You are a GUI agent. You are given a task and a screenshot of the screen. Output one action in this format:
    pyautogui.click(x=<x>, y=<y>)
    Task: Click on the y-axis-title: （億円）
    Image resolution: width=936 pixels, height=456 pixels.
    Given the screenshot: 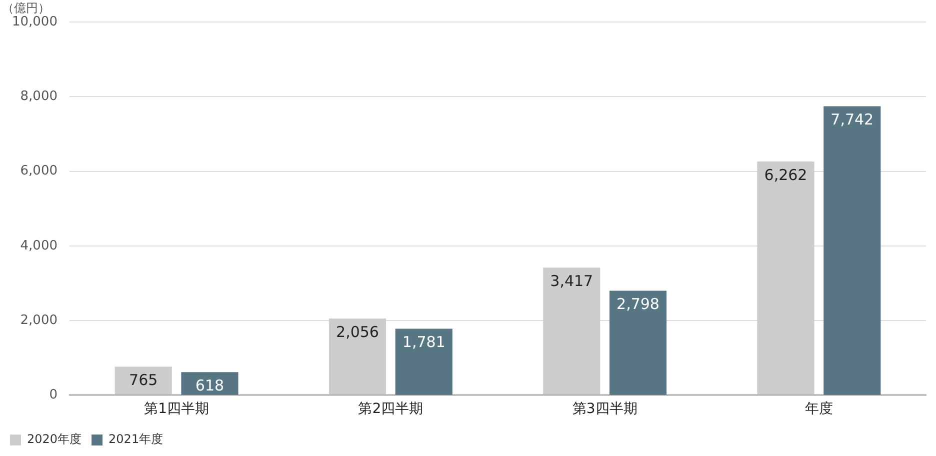 What is the action you would take?
    pyautogui.click(x=26, y=8)
    